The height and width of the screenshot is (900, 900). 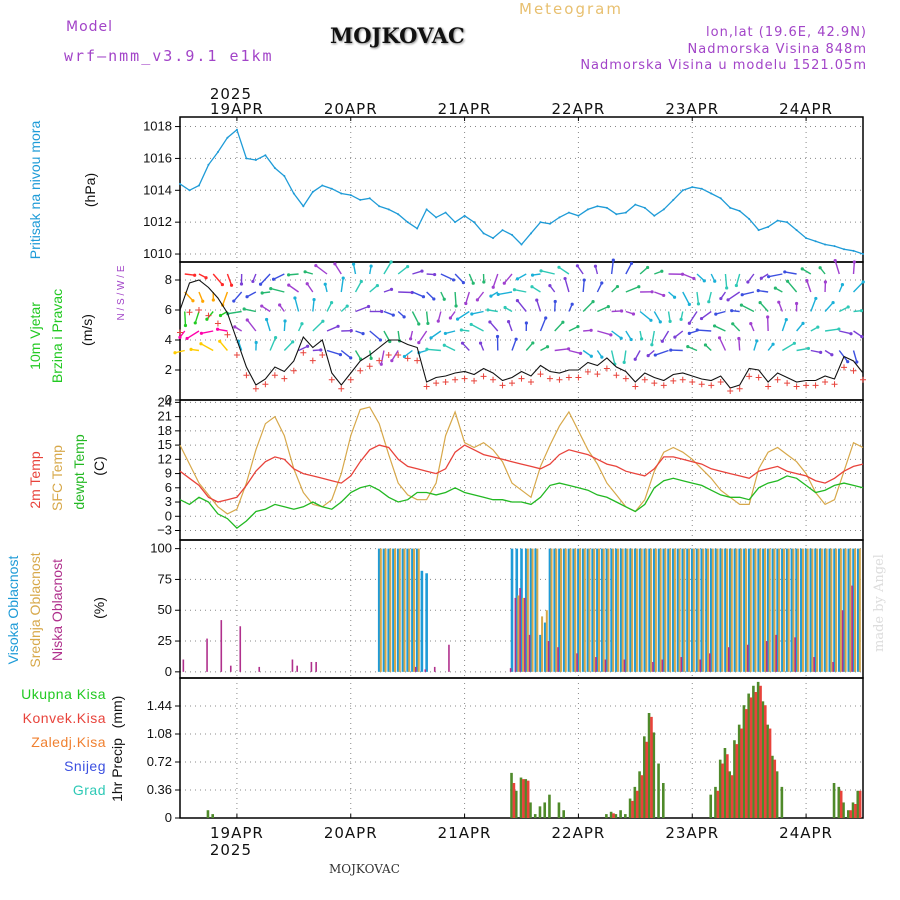 I want to click on y-tick-label: 15, so click(x=165, y=444).